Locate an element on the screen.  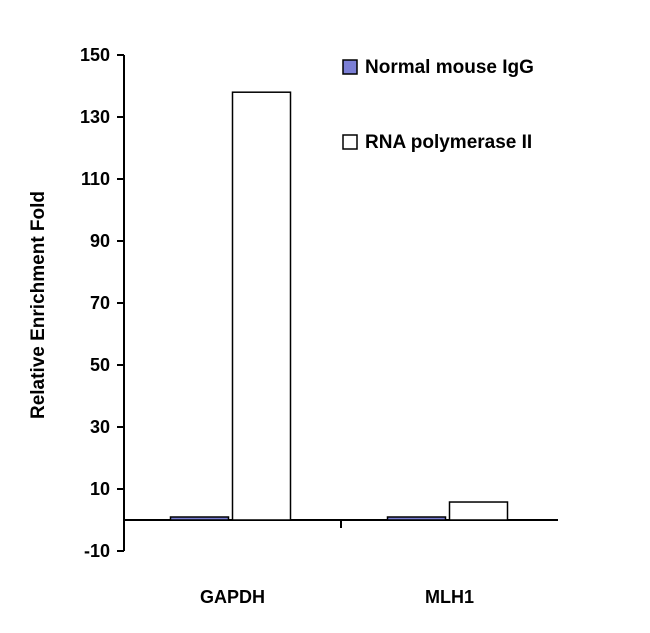
y-tick-label: 110 is located at coordinates (95, 179).